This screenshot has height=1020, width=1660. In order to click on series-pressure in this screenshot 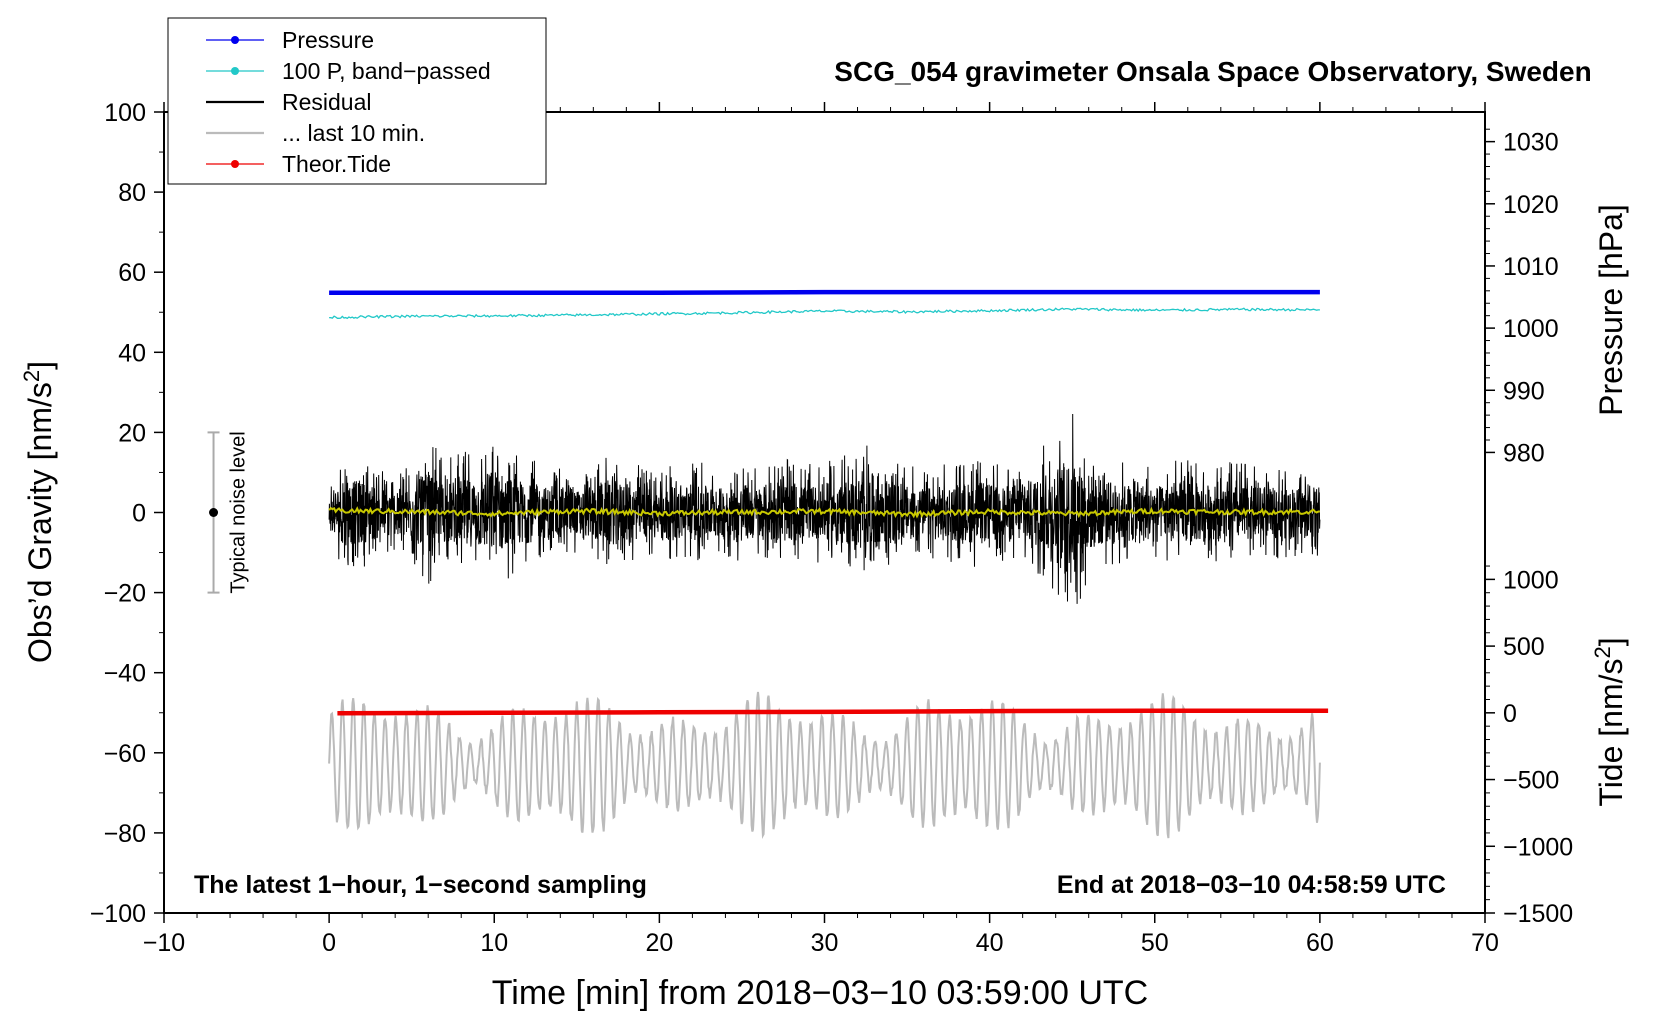, I will do `click(824, 292)`.